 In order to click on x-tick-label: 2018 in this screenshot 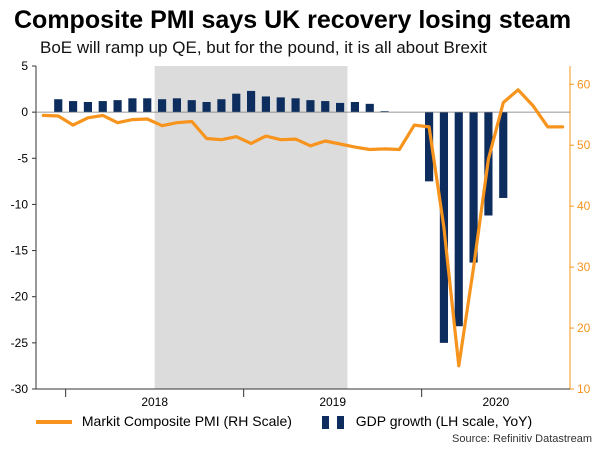, I will do `click(154, 402)`.